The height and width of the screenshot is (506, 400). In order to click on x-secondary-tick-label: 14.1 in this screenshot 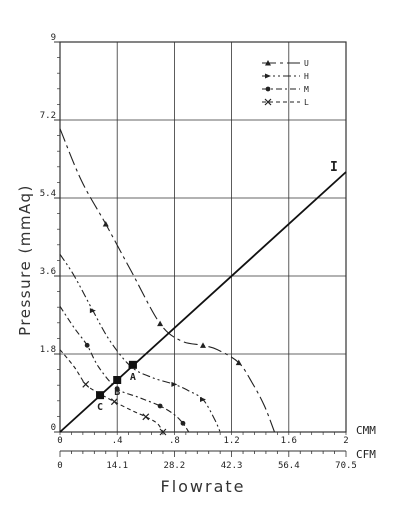, I will do `click(117, 466)`.